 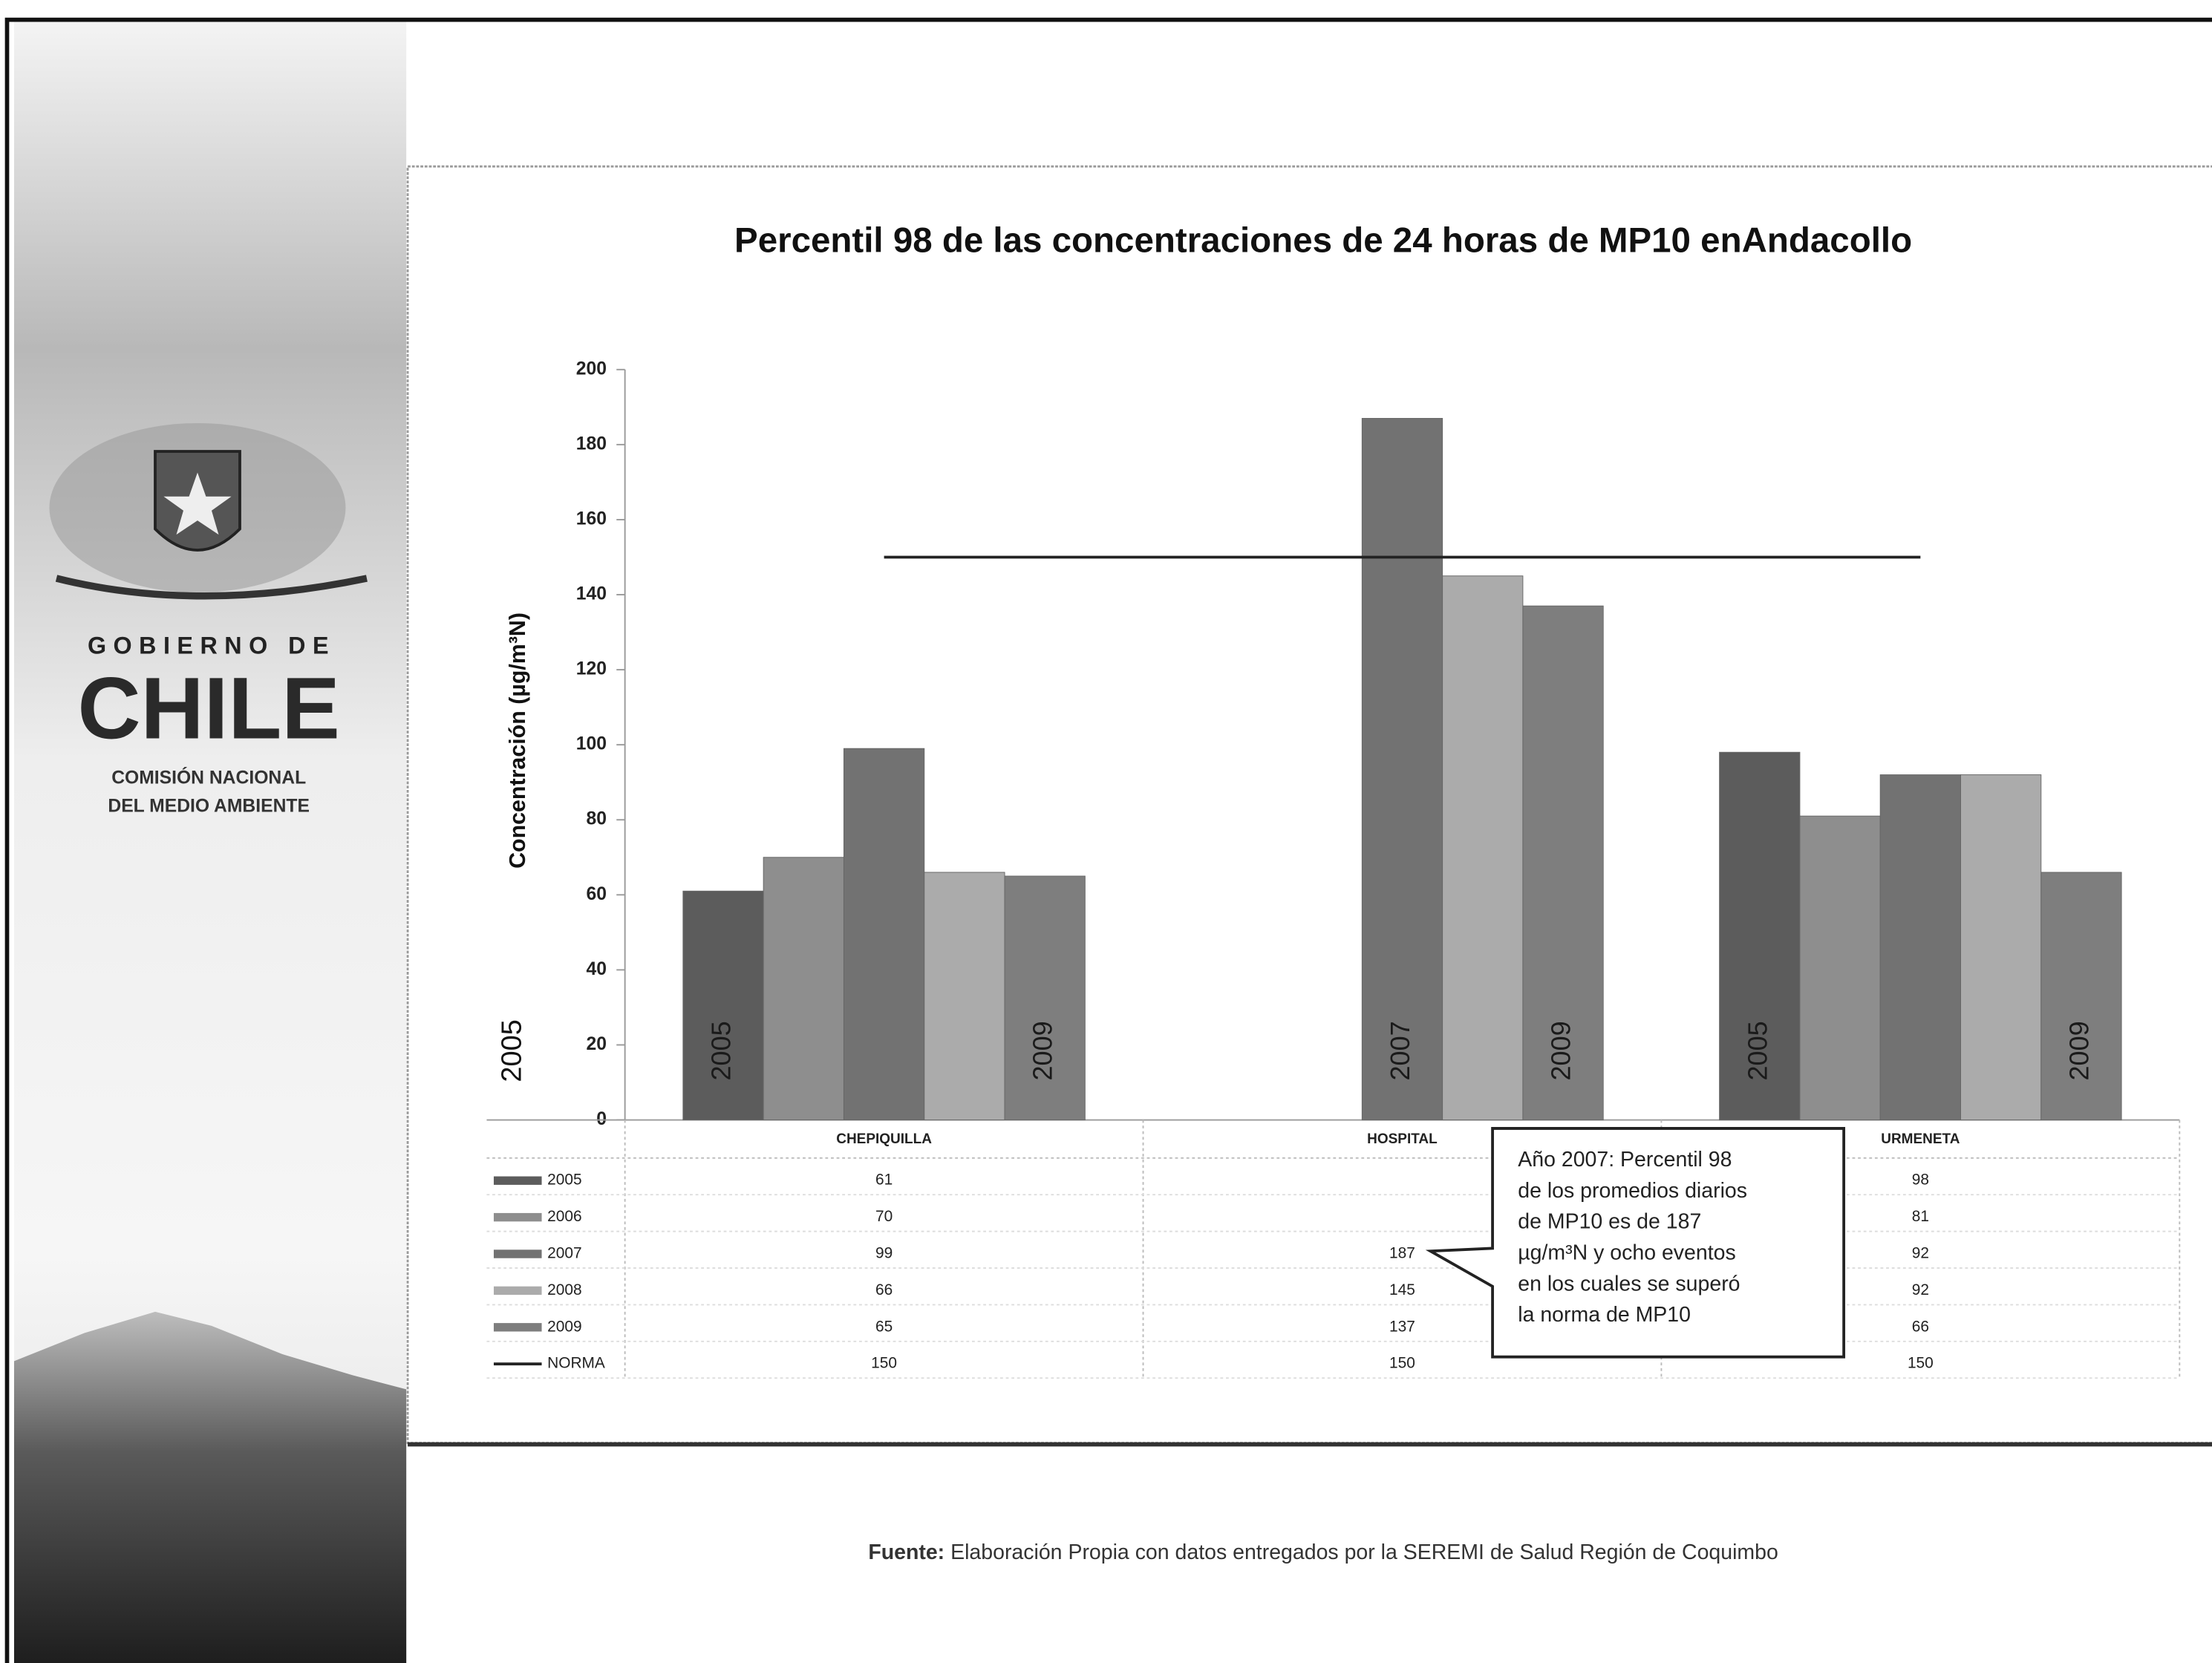 I want to click on y-tick-label: 40, so click(x=596, y=969).